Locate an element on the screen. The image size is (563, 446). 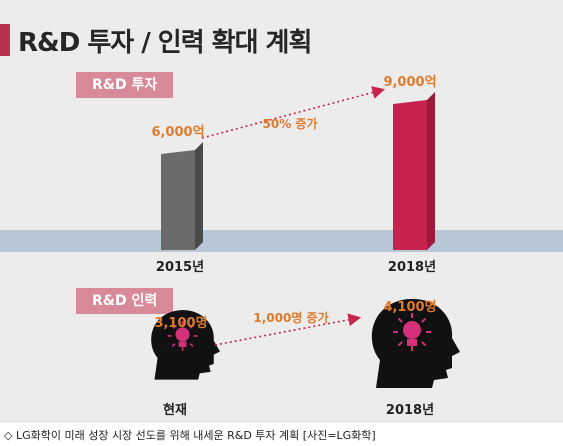
personnel-growth-arrow is located at coordinates (288, 329).